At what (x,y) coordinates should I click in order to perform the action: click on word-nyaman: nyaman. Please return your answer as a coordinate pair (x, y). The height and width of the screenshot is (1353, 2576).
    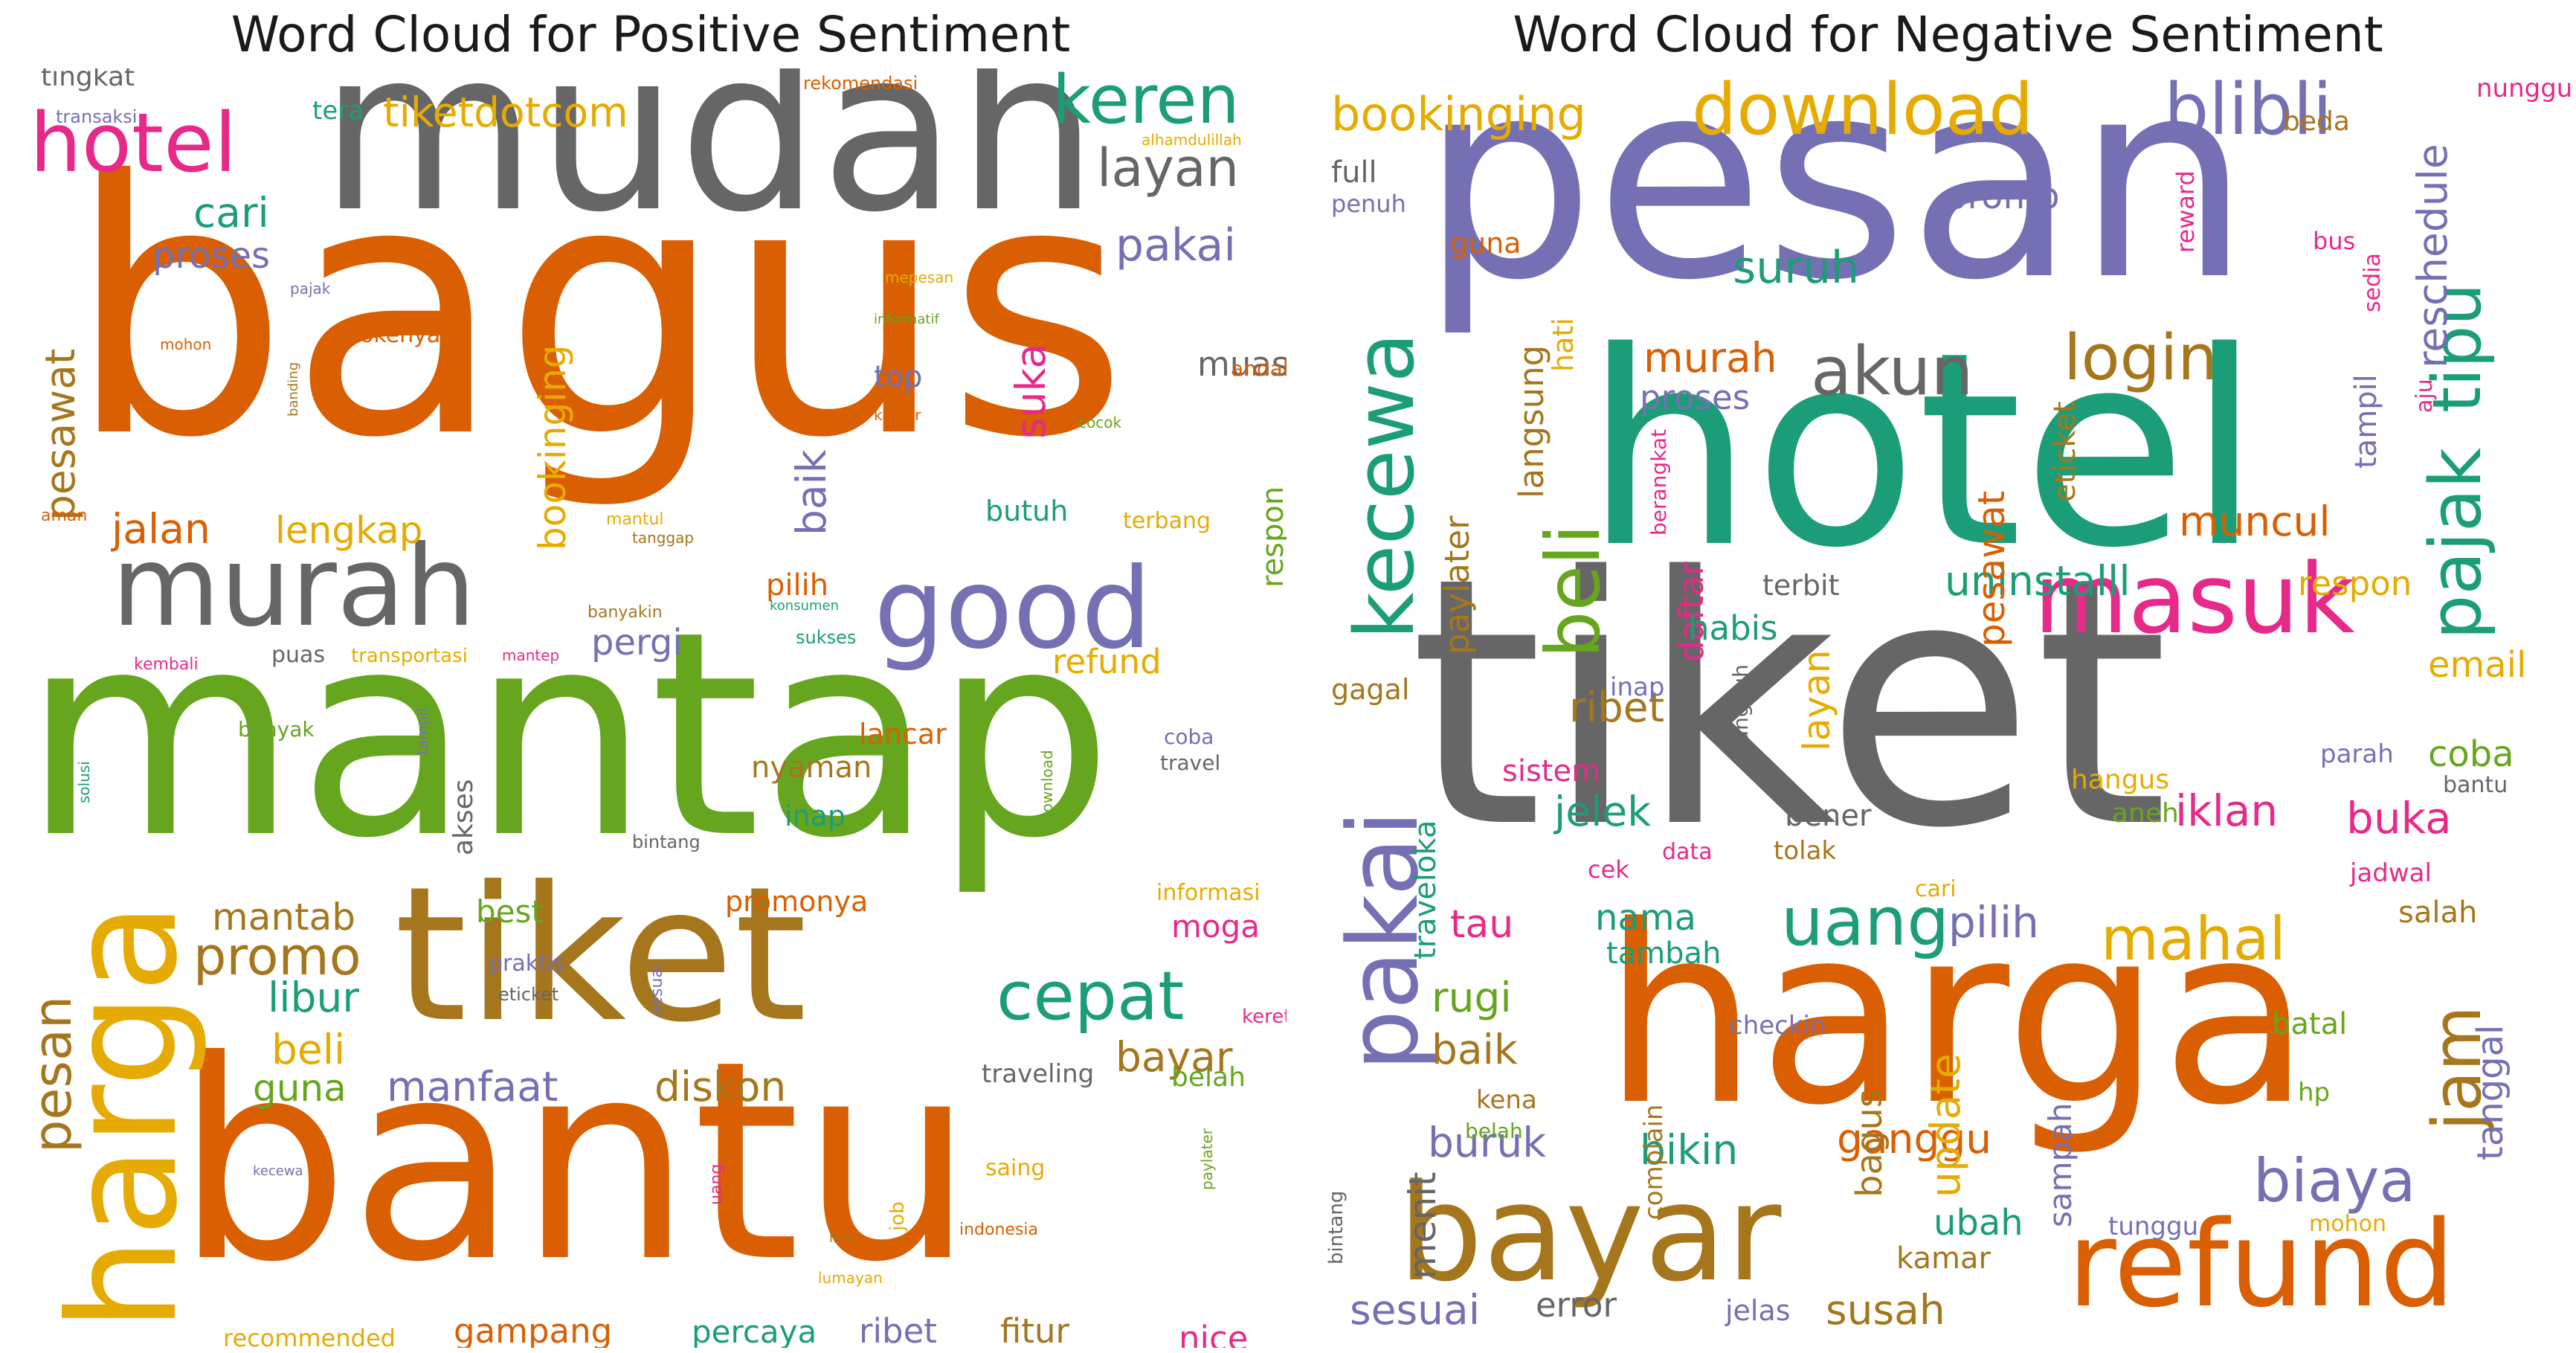
    Looking at the image, I should click on (811, 768).